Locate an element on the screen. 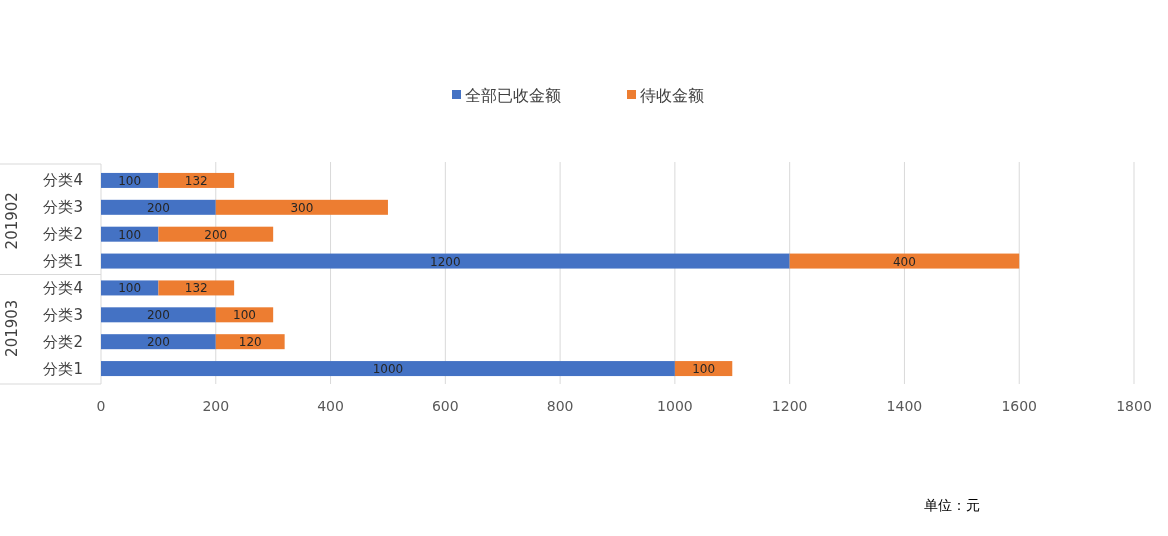 The image size is (1168, 536). text: 单位：元 is located at coordinates (952, 505).